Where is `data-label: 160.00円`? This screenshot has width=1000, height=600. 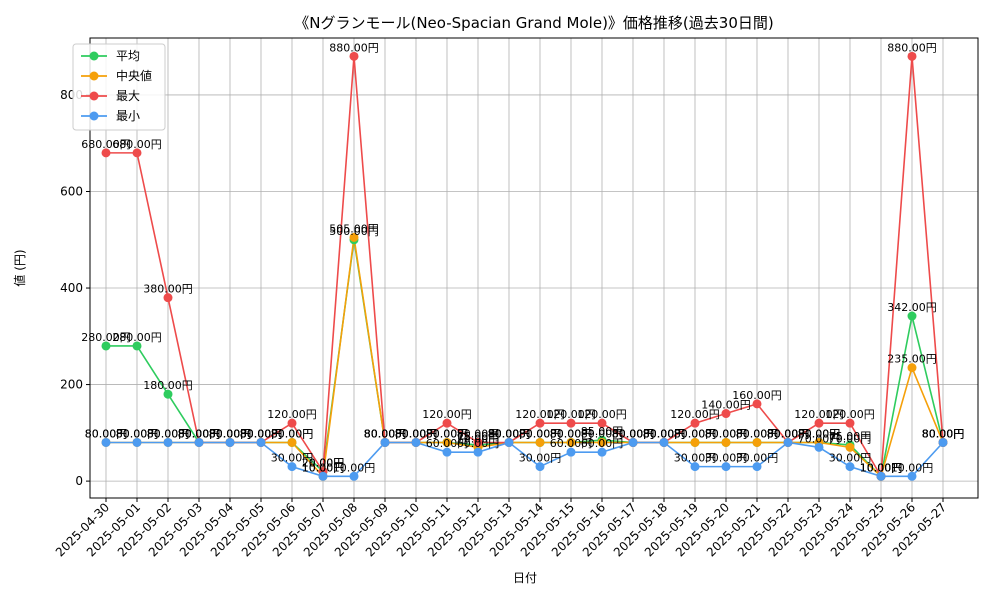
data-label: 160.00円 is located at coordinates (757, 395).